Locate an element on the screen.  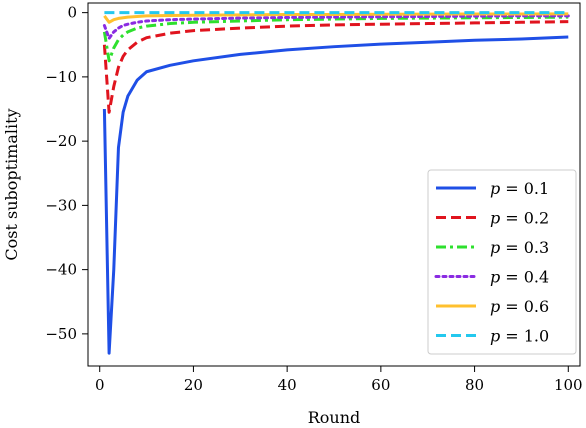
legend-box is located at coordinates (502, 262).